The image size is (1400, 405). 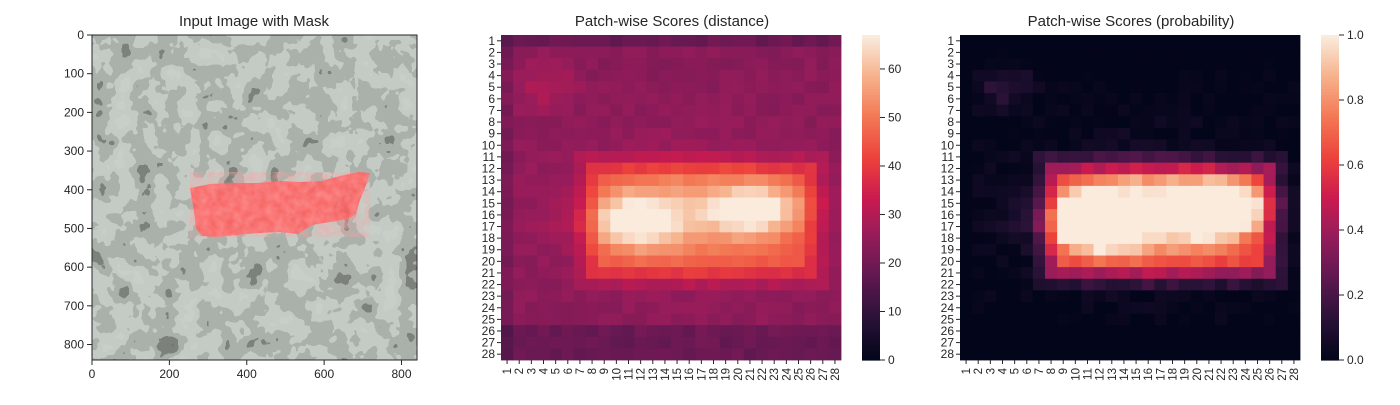 What do you see at coordinates (74, 74) in the screenshot?
I see `y-tick-label: 100` at bounding box center [74, 74].